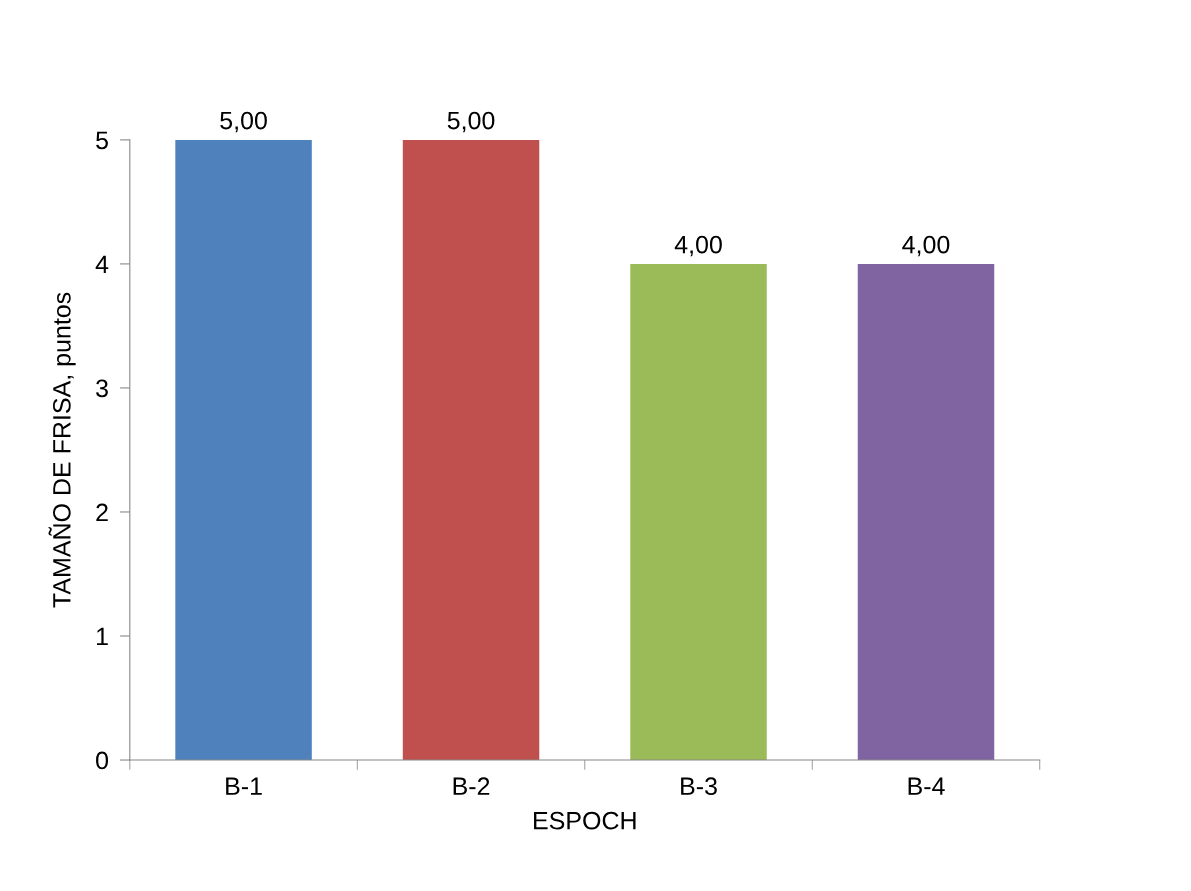 The width and height of the screenshot is (1191, 891). Describe the element at coordinates (62, 450) in the screenshot. I see `y-axis-title: TAMAÑO DE FRISA, puntos` at that location.